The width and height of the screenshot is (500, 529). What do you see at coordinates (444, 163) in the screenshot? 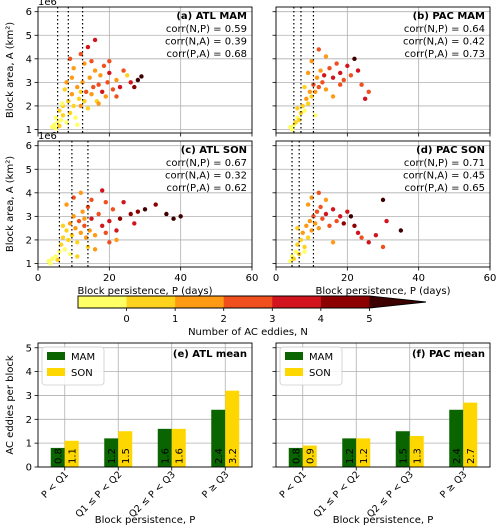
I see `correlation-label: corr(N,P) = 0.71` at bounding box center [444, 163].